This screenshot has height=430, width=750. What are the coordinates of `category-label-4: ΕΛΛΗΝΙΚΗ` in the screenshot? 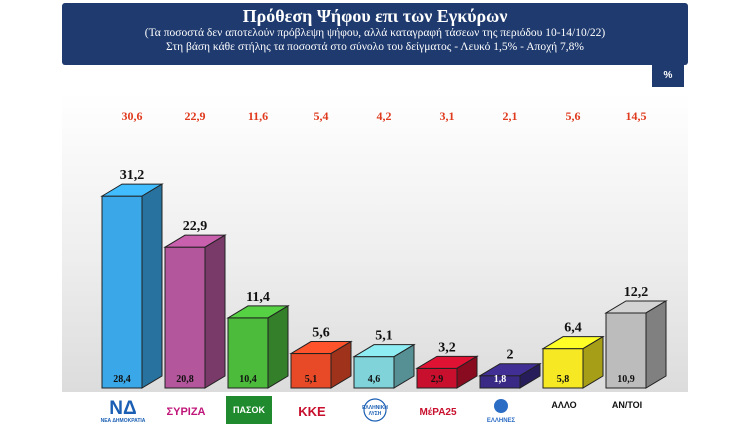 It's located at (375, 408).